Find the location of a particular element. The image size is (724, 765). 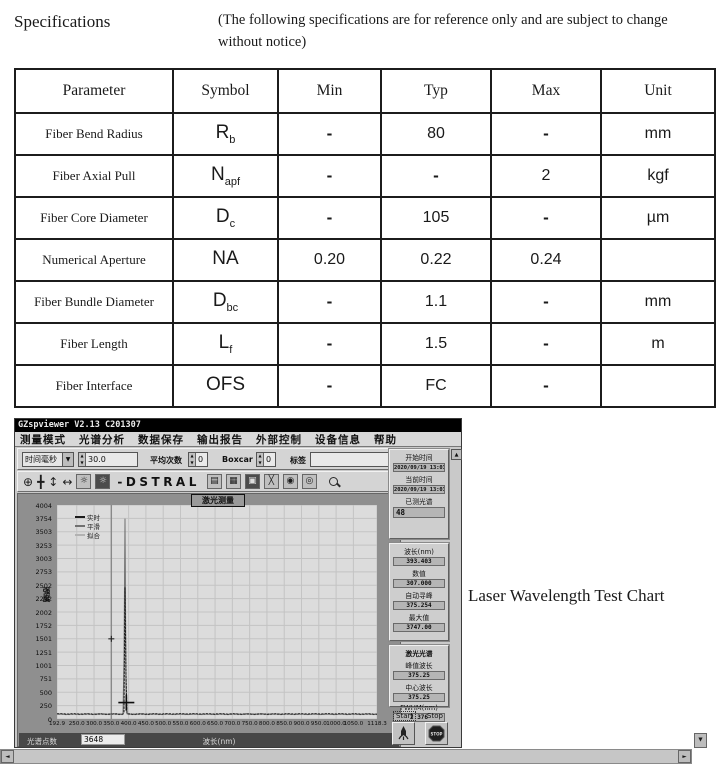

legend-label: 平滑 is located at coordinates (93, 526).